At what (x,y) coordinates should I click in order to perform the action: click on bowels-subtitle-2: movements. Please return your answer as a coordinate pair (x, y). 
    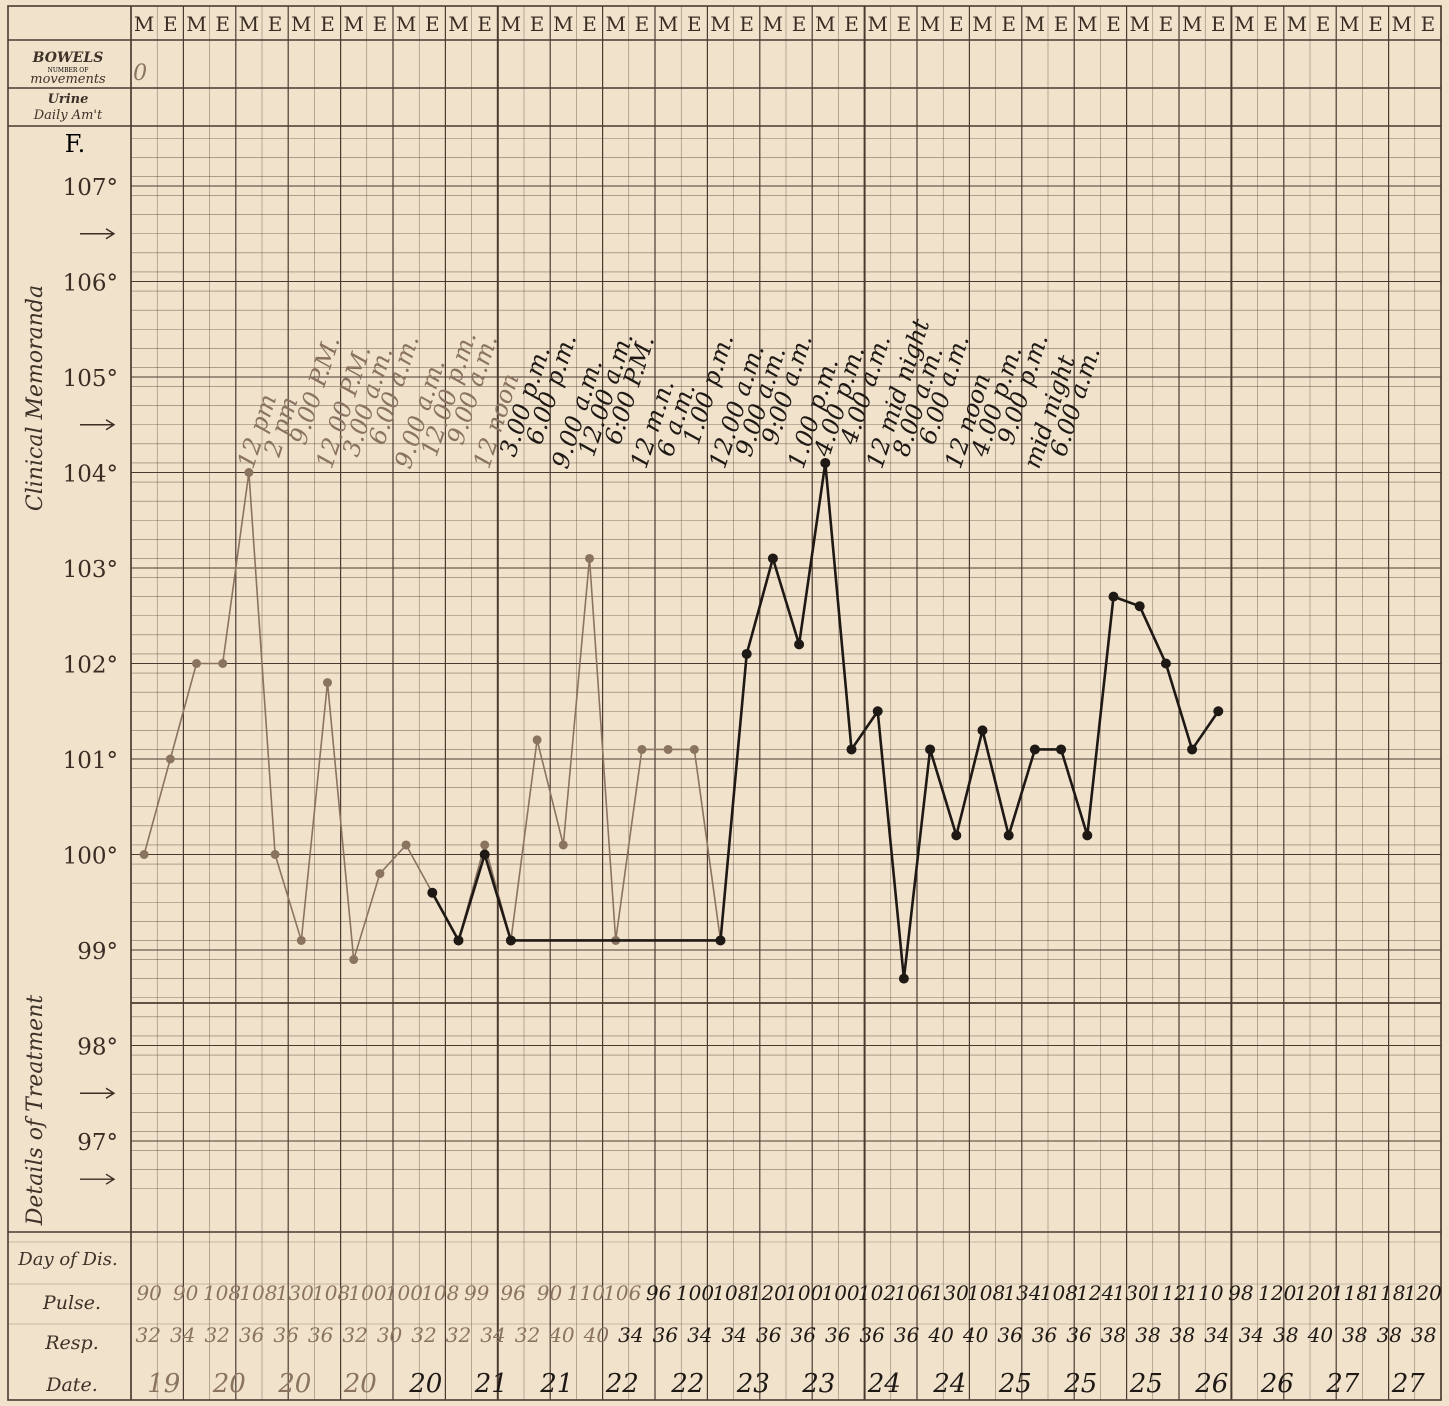
    Looking at the image, I should click on (68, 79).